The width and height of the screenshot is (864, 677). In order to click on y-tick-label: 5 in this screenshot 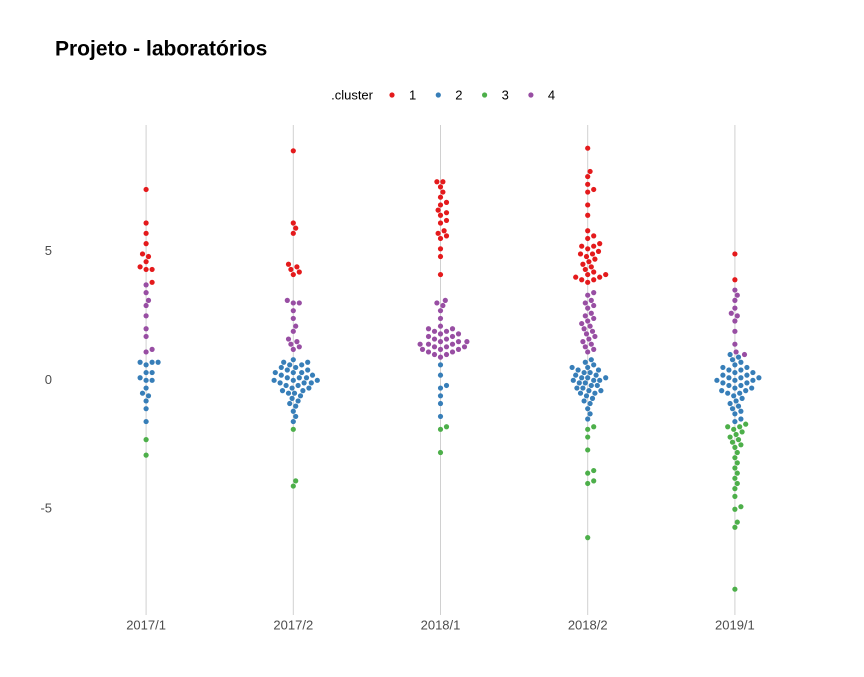, I will do `click(48, 250)`.